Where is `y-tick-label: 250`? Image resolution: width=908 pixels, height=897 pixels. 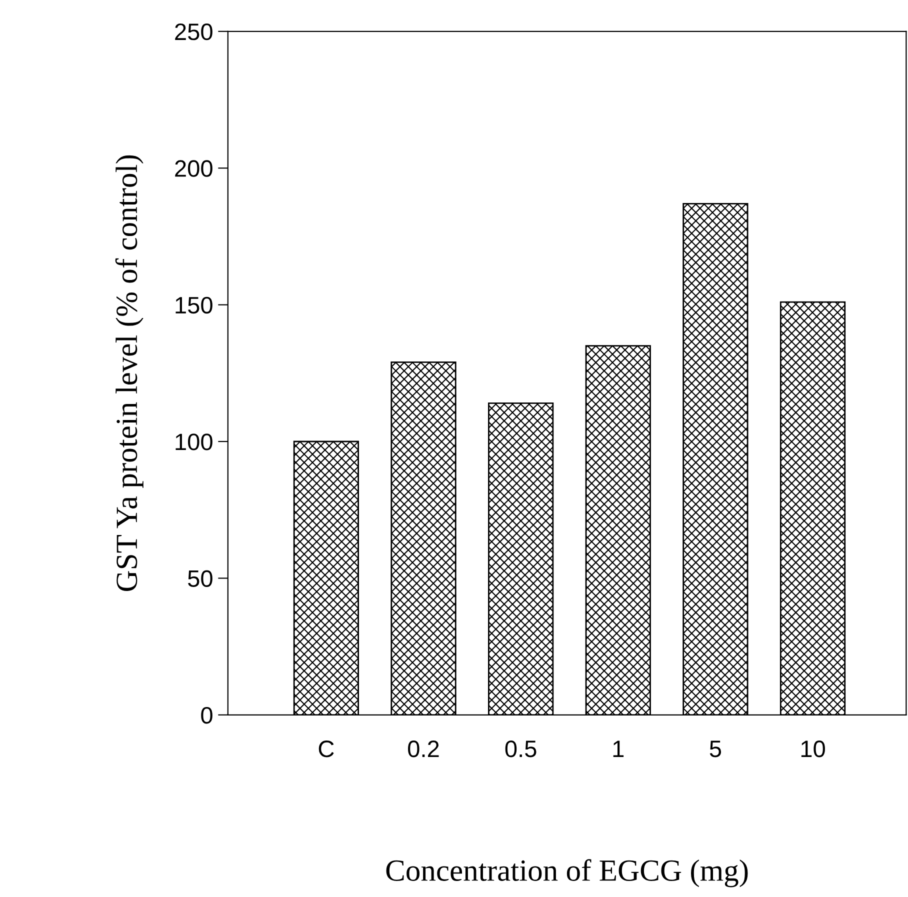 y-tick-label: 250 is located at coordinates (193, 31).